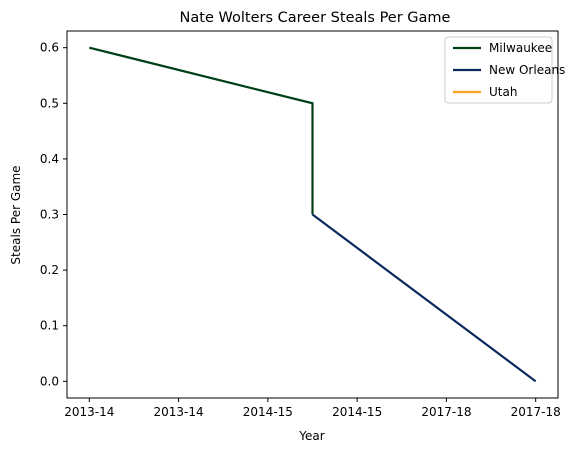 The image size is (573, 453). I want to click on y-tick-label: 0.0, so click(49, 381).